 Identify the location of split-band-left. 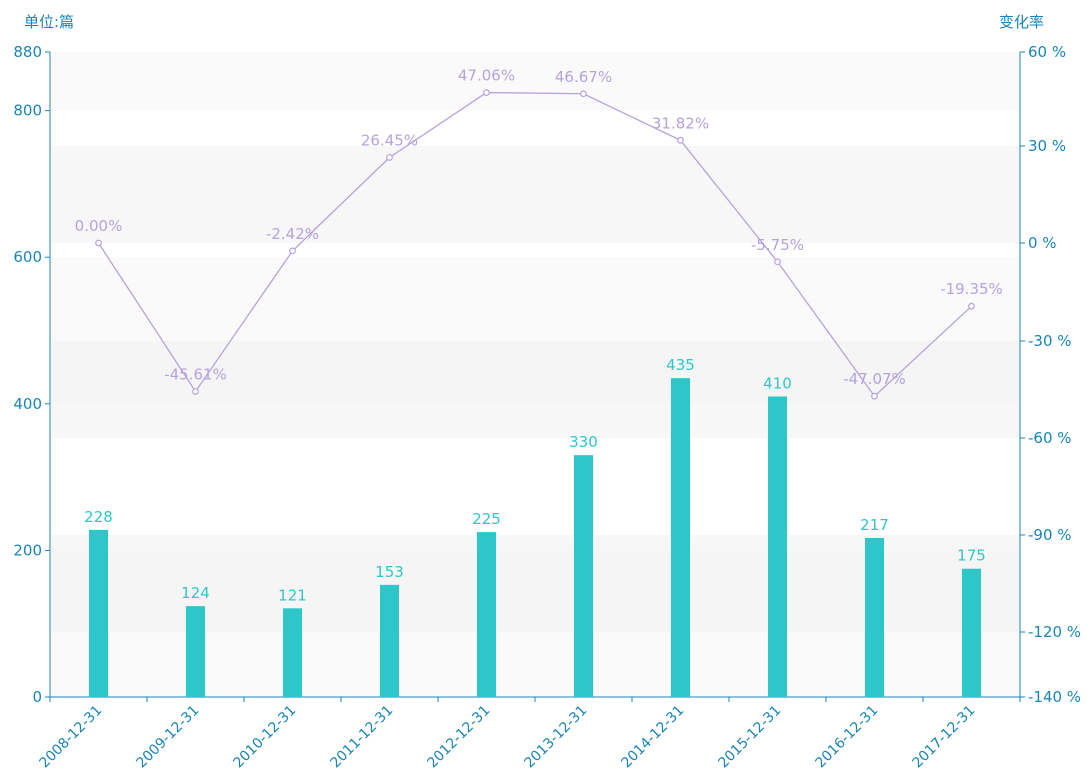
(535, 81).